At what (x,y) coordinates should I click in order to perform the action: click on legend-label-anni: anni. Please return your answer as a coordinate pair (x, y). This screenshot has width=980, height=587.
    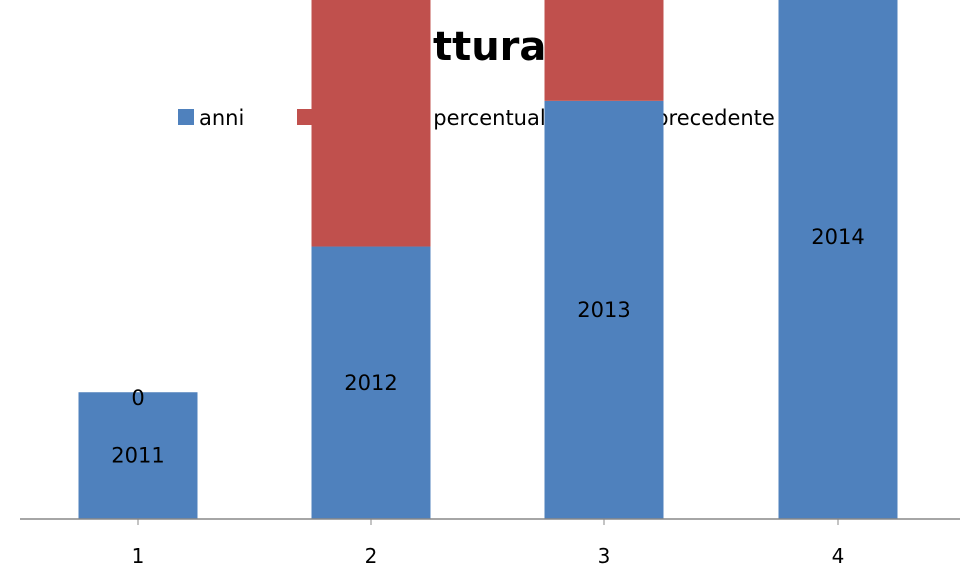
    Looking at the image, I should click on (221, 118).